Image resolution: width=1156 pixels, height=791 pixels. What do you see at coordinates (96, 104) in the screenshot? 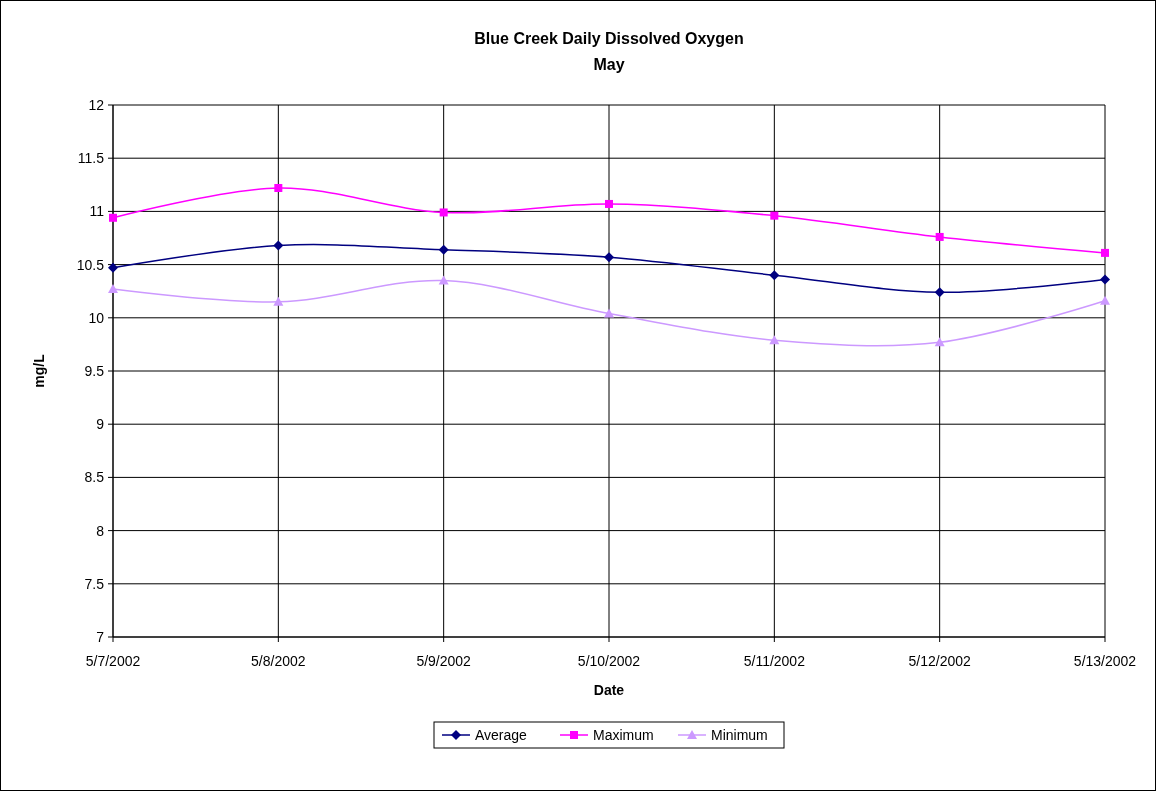
I see `y-tick-label: 12` at bounding box center [96, 104].